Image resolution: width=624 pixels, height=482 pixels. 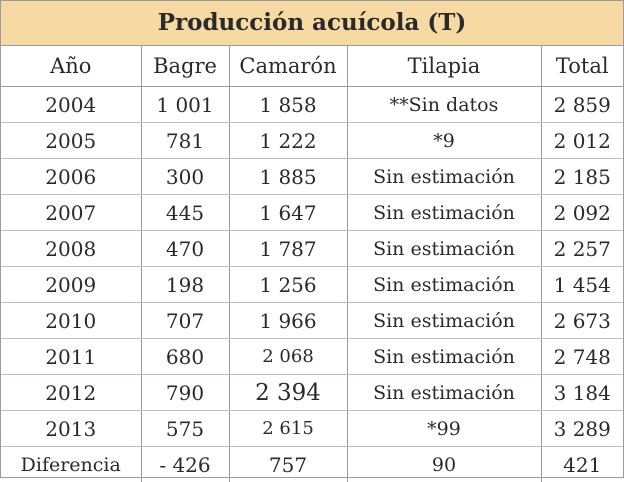 What do you see at coordinates (71, 213) in the screenshot?
I see `cell-anio: 2007` at bounding box center [71, 213].